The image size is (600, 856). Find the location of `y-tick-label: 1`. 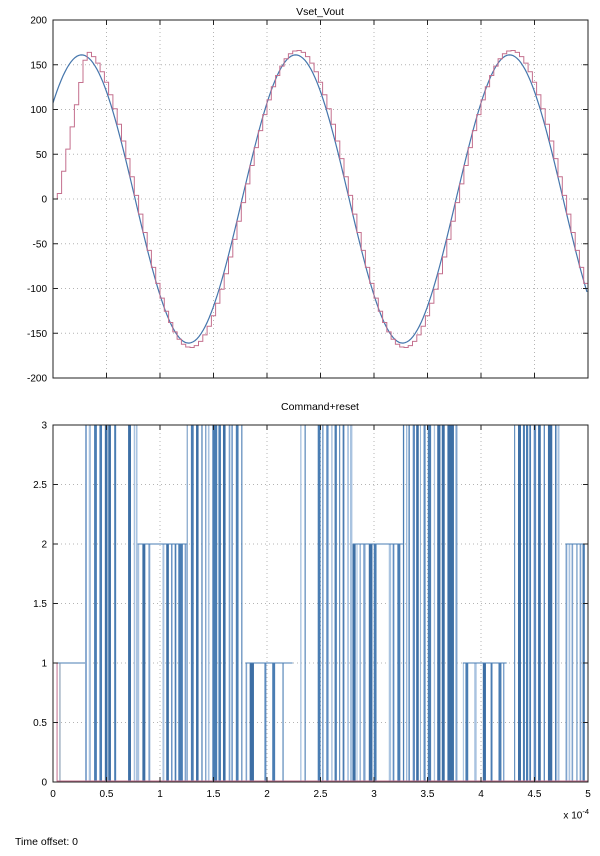

y-tick-label: 1 is located at coordinates (44, 664).